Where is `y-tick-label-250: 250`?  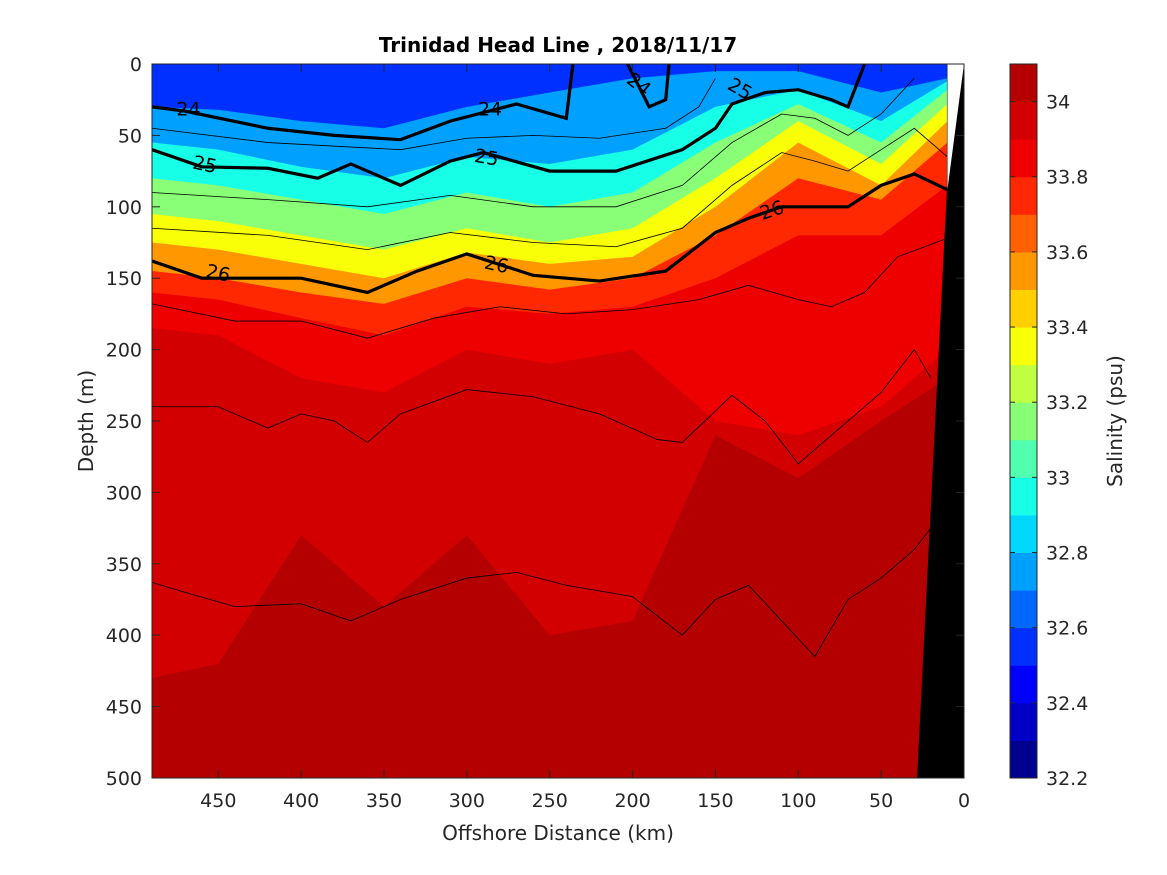
y-tick-label-250: 250 is located at coordinates (124, 422).